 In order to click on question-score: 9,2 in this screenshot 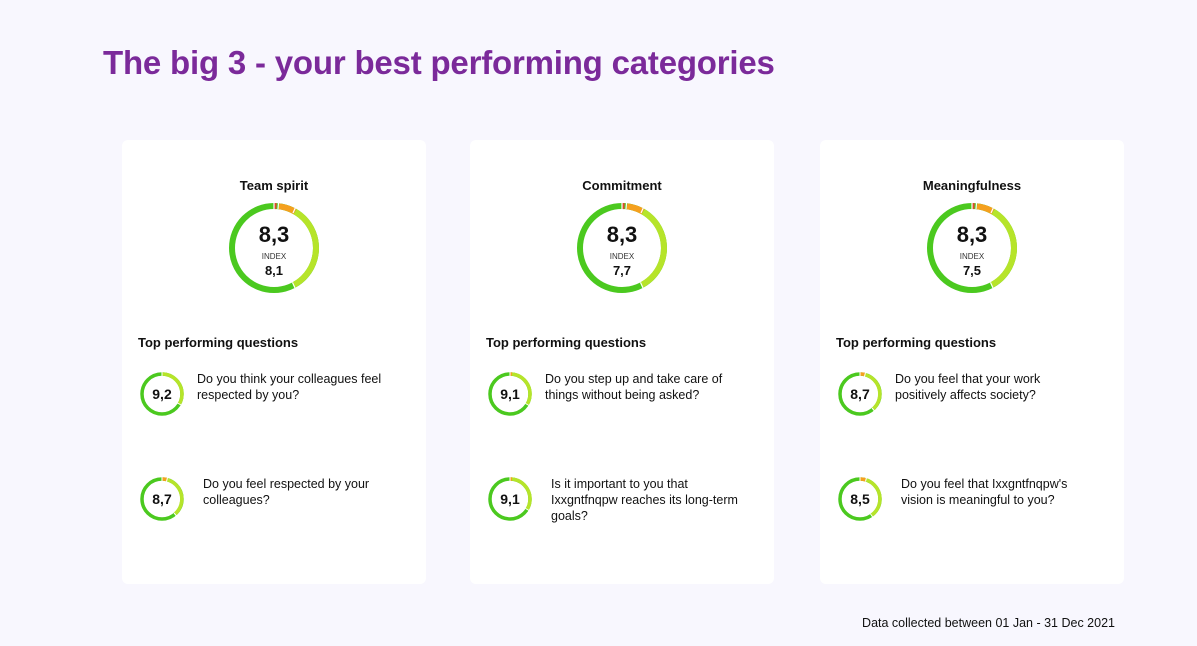, I will do `click(162, 394)`.